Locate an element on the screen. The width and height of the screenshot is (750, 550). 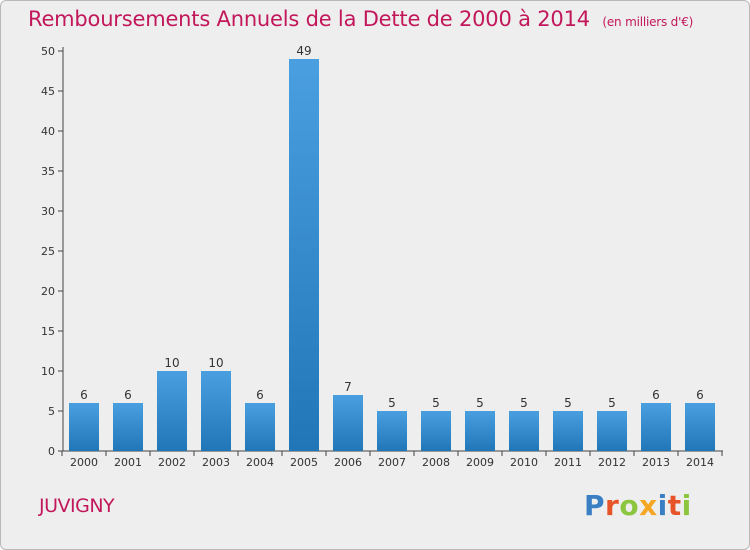
y-tick-label: 15 is located at coordinates (48, 331).